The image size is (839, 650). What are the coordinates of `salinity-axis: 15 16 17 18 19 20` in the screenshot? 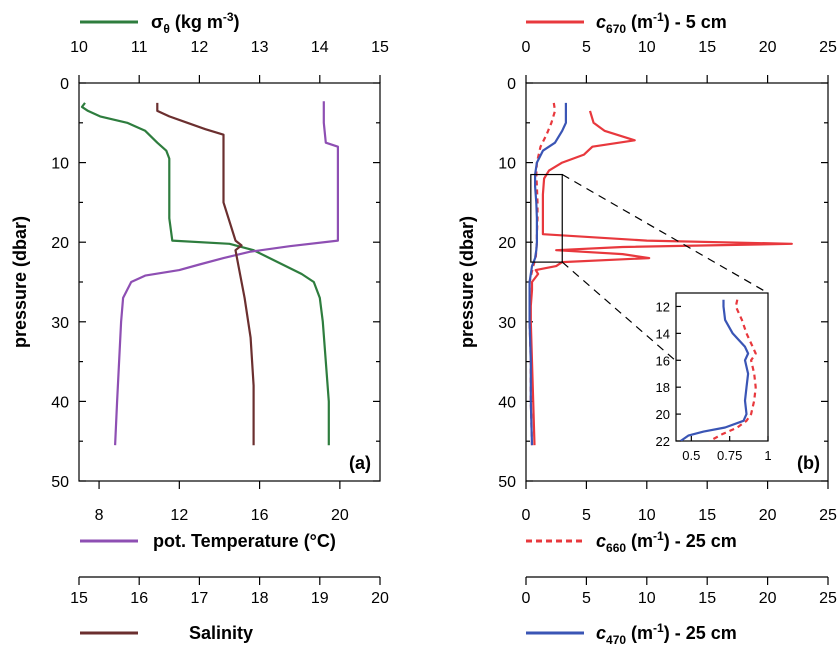 It's located at (229, 591).